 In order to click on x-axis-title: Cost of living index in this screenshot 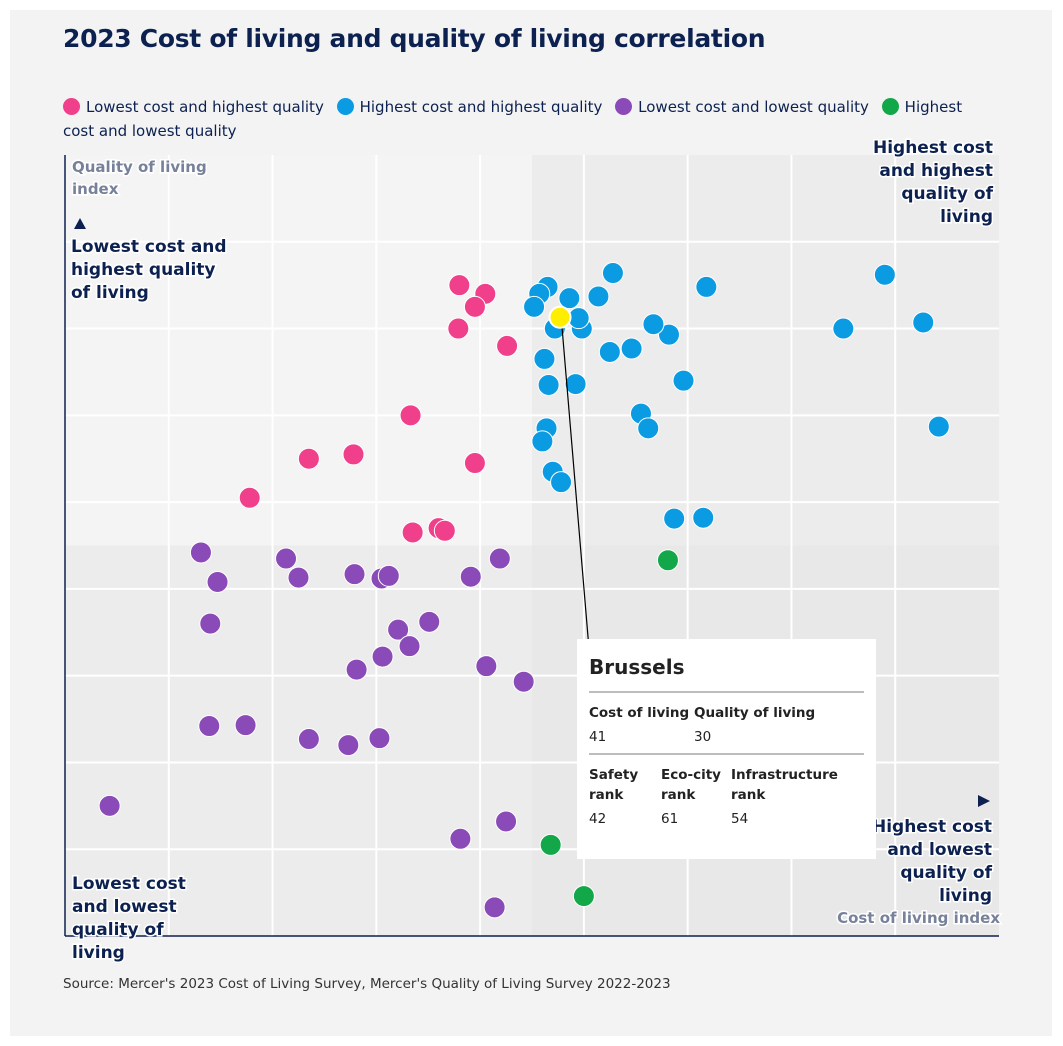, I will do `click(918, 918)`.